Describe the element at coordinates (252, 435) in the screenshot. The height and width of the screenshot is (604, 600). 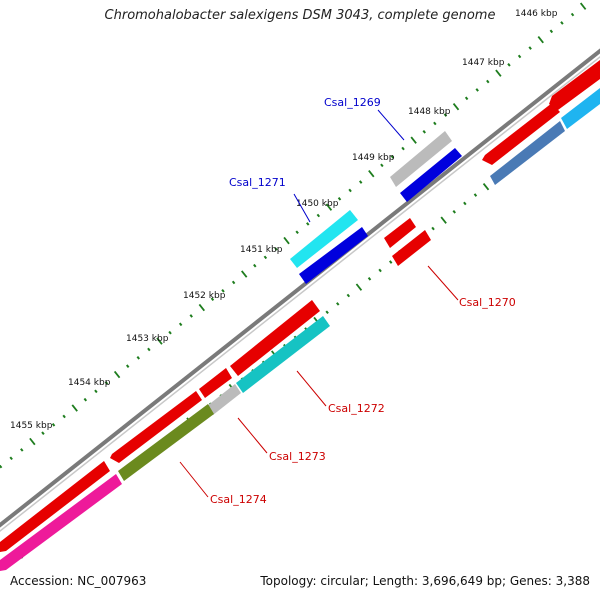
I see `leader-csal1273` at that location.